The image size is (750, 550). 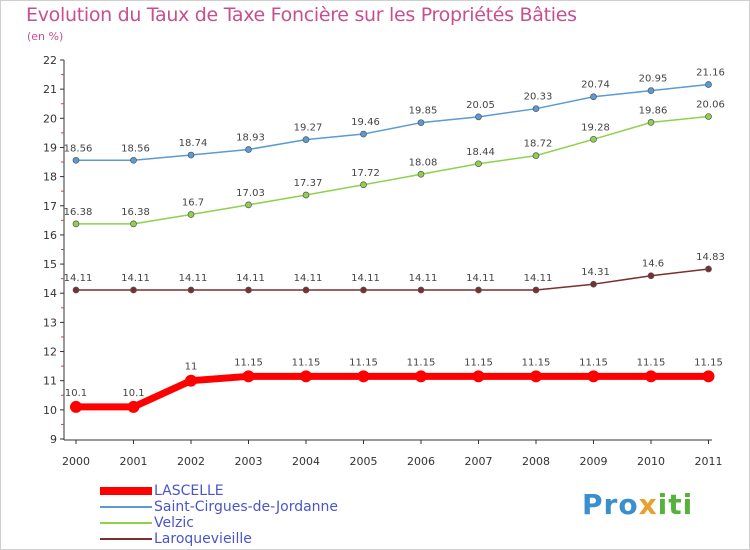 I want to click on y-tick-label: 18, so click(x=50, y=177).